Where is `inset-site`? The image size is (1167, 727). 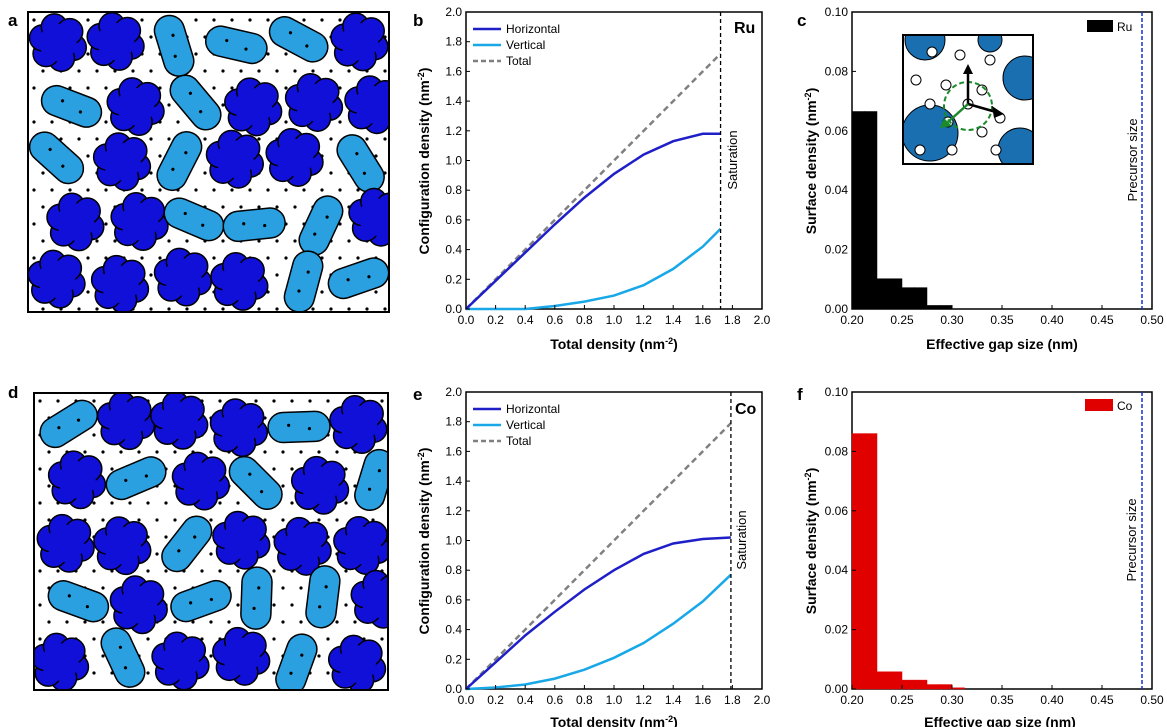 inset-site is located at coordinates (930, 104).